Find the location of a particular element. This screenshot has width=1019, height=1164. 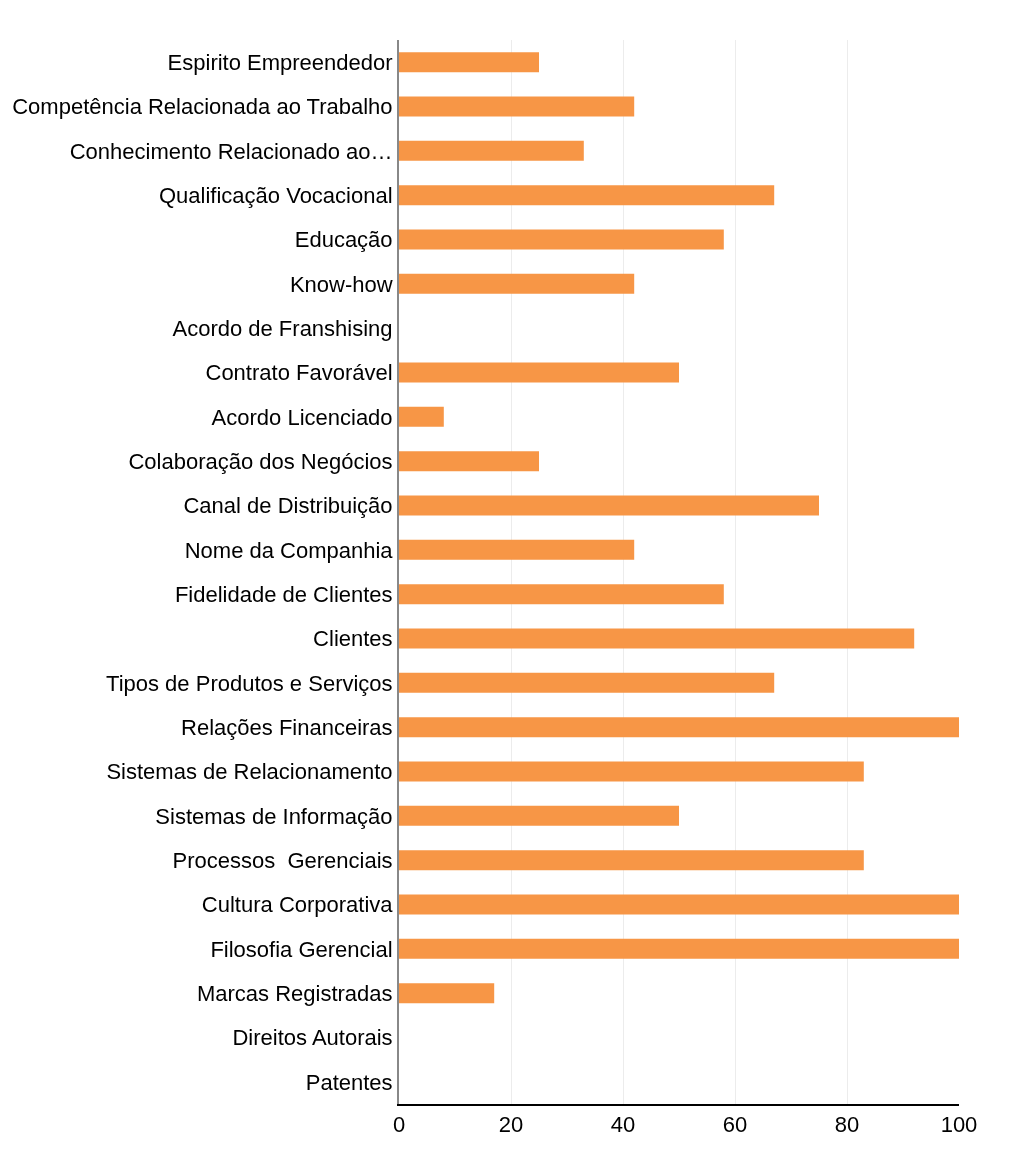

y-tick-label: Competência Relacionada ao Trabalho is located at coordinates (202, 107).